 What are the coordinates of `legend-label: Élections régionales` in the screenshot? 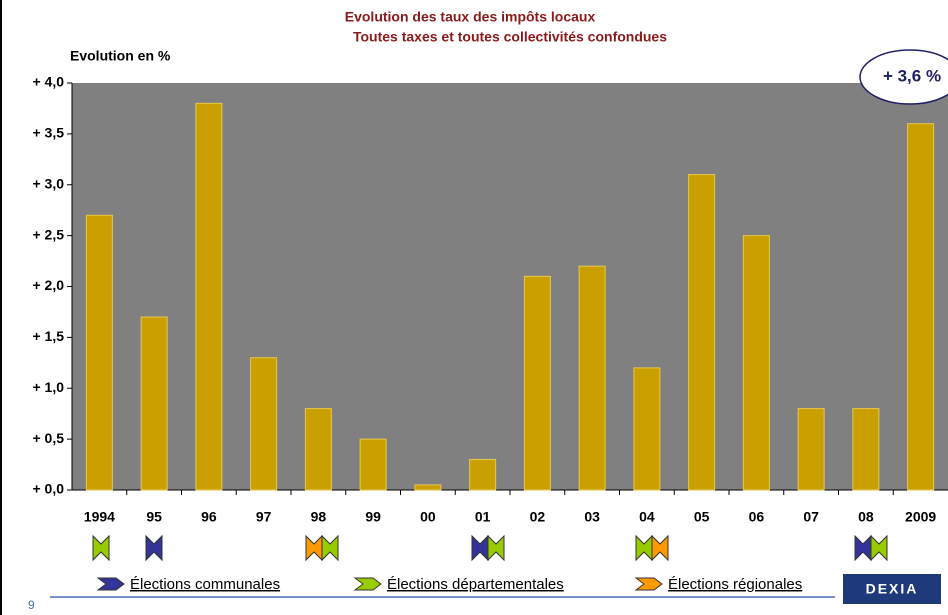 It's located at (735, 584).